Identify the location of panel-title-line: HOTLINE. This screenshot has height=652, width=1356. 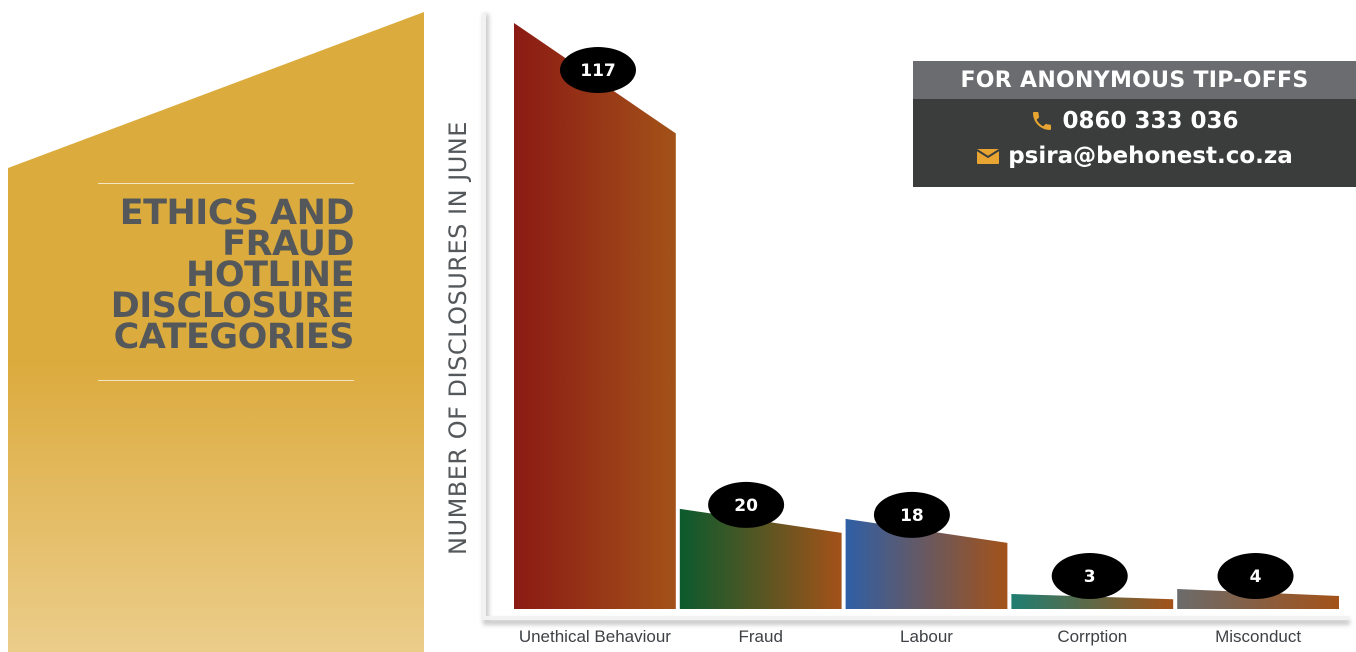
(270, 275).